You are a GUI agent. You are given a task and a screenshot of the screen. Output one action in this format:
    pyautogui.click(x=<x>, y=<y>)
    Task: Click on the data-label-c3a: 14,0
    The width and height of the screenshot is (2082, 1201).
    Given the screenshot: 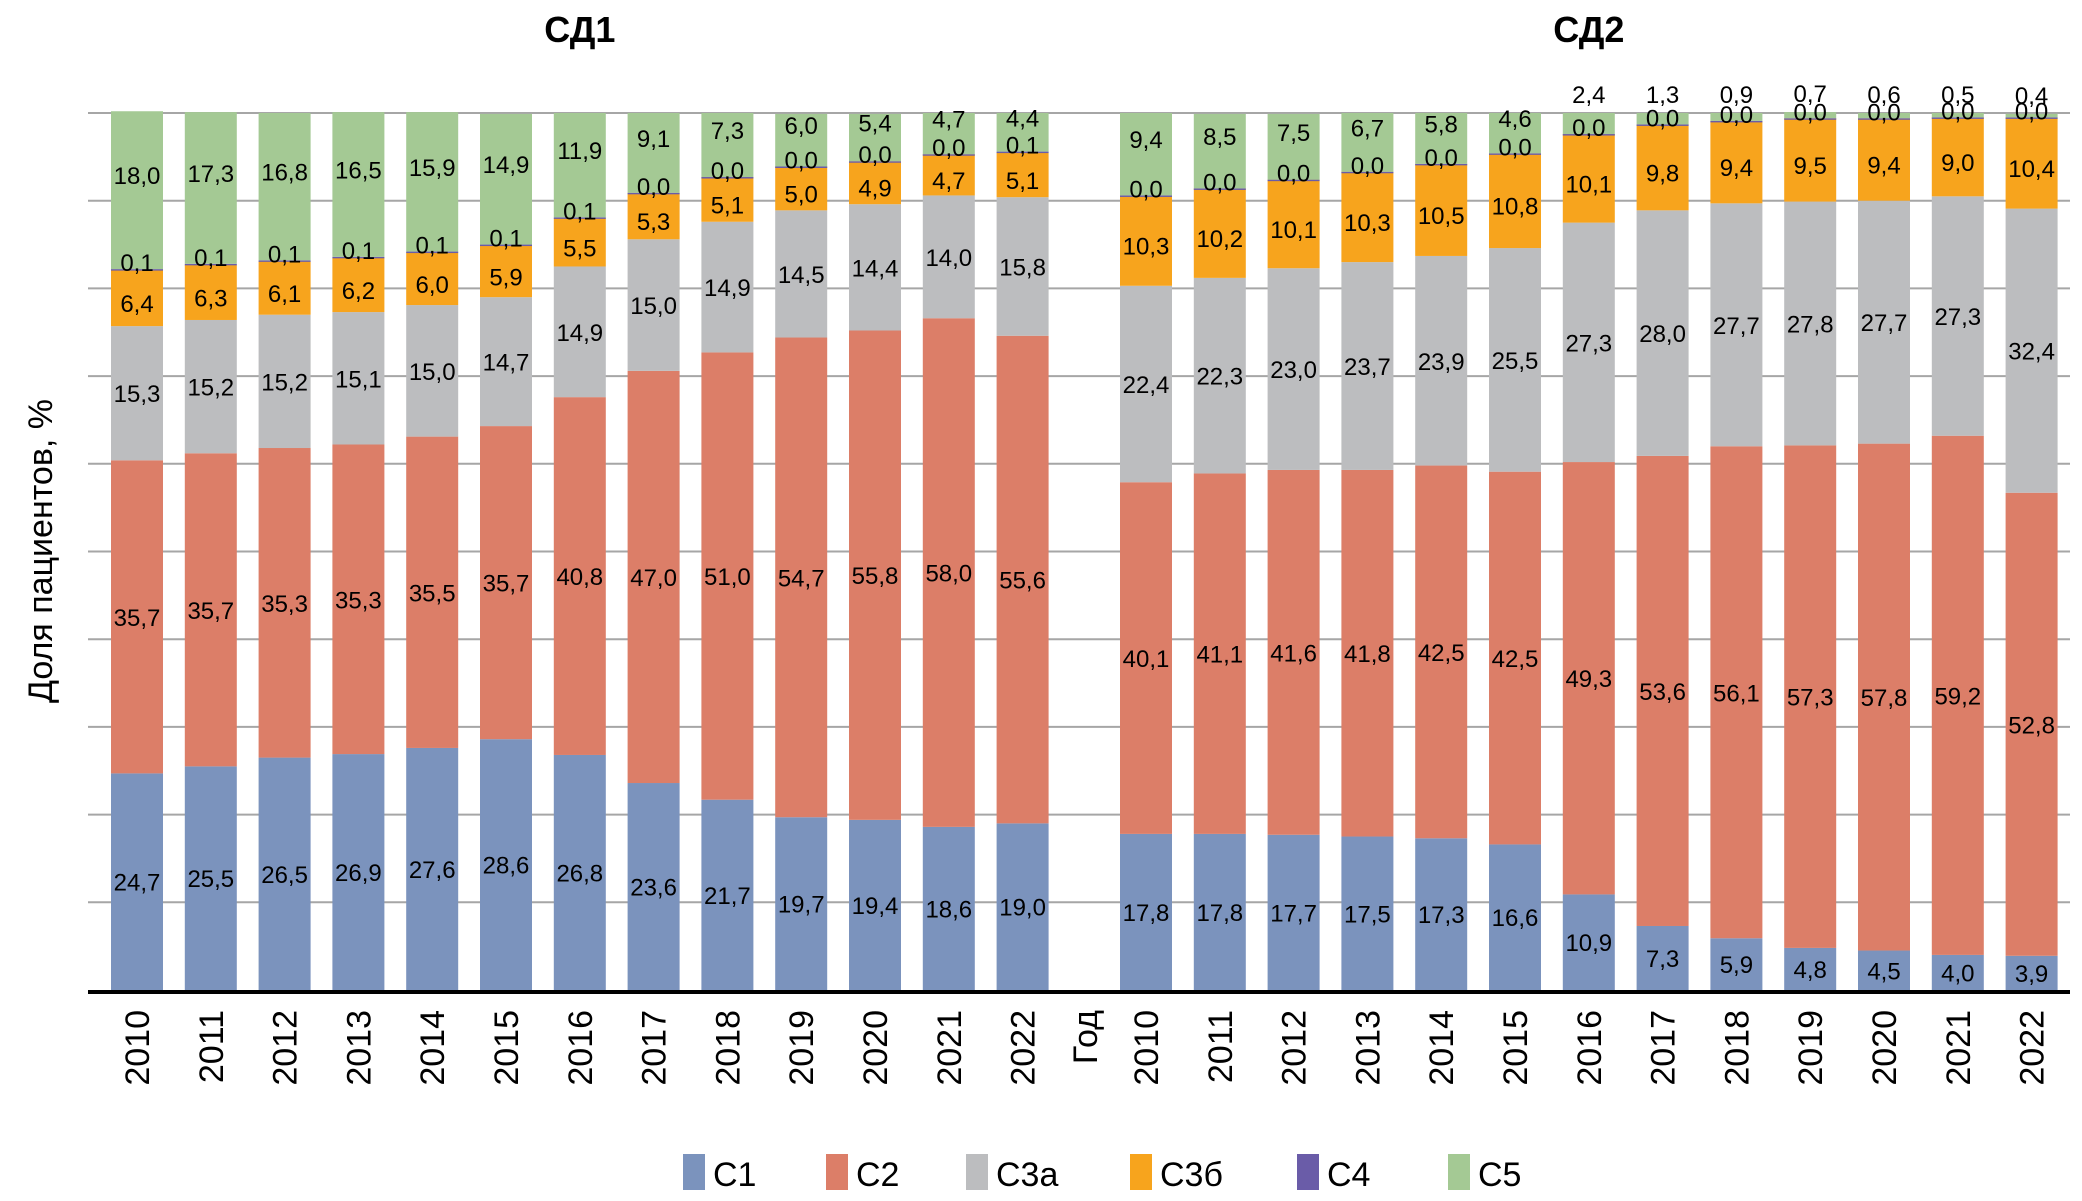 What is the action you would take?
    pyautogui.click(x=948, y=258)
    